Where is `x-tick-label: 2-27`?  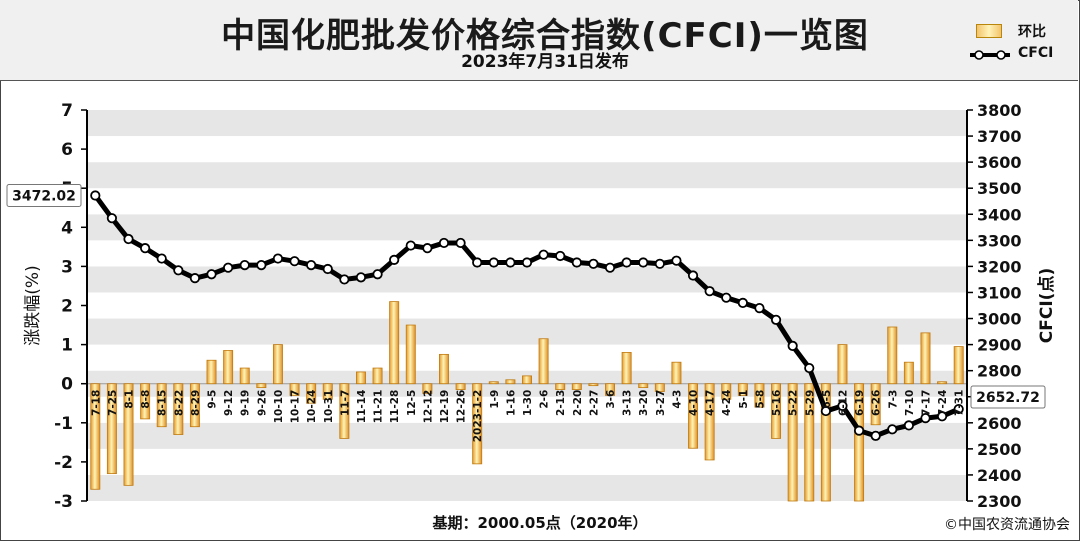 x-tick-label: 2-27 is located at coordinates (594, 403).